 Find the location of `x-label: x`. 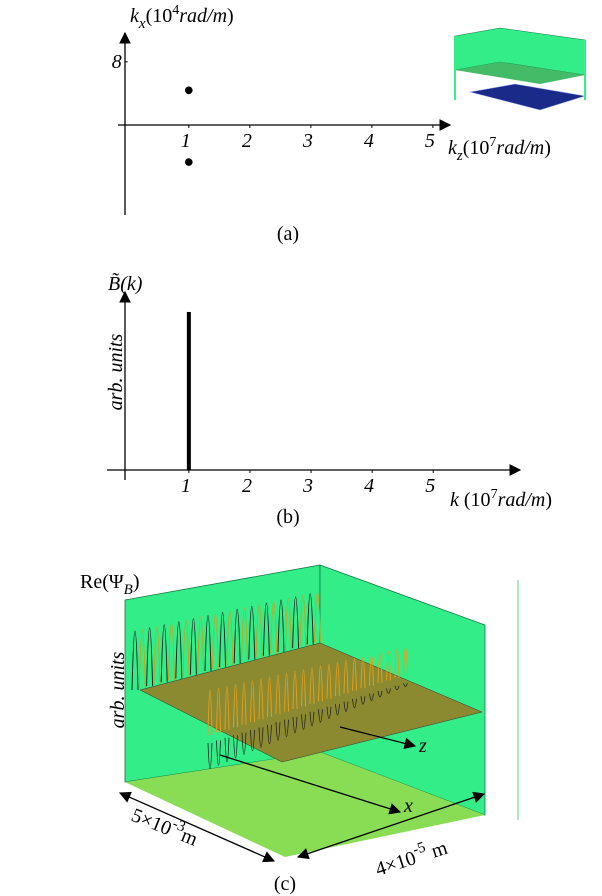

x-label: x is located at coordinates (408, 806).